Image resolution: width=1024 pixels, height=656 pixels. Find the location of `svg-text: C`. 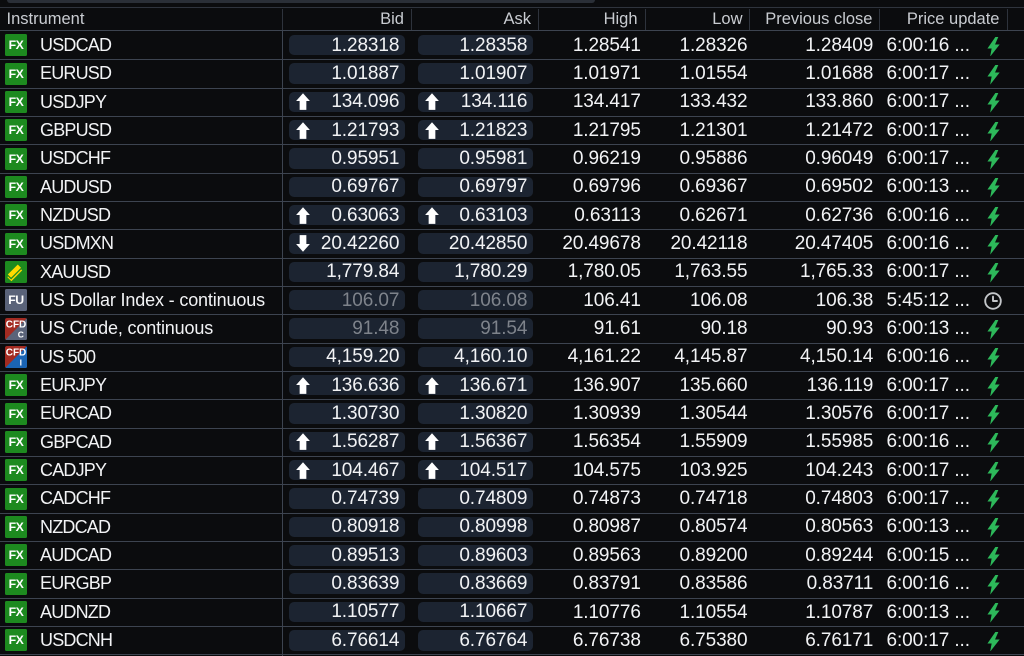

svg-text: C is located at coordinates (21, 334).